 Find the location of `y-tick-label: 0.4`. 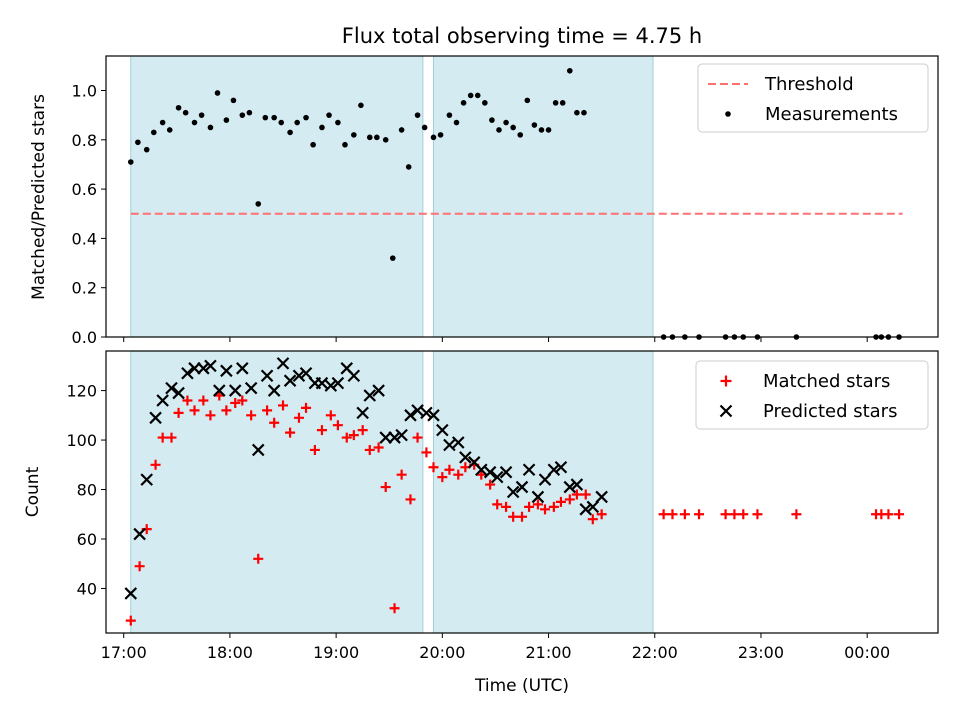

y-tick-label: 0.4 is located at coordinates (84, 238).